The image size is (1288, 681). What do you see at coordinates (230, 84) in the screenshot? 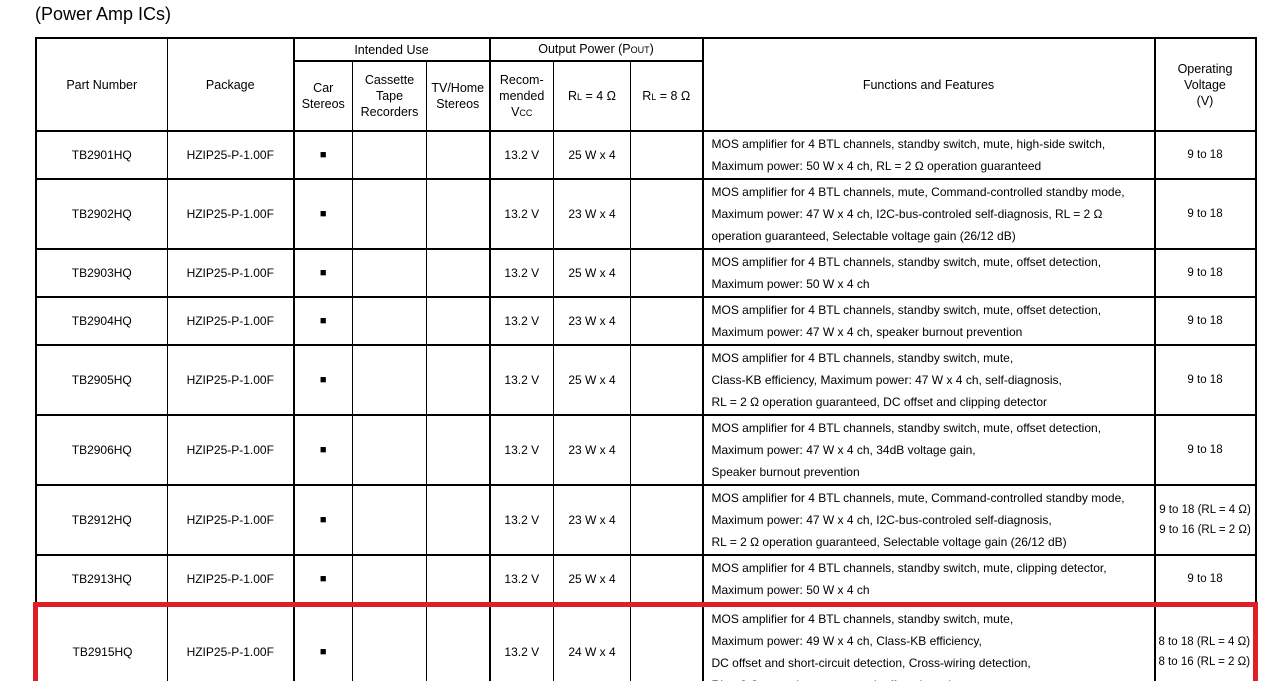
I see `col-header-package: Package` at bounding box center [230, 84].